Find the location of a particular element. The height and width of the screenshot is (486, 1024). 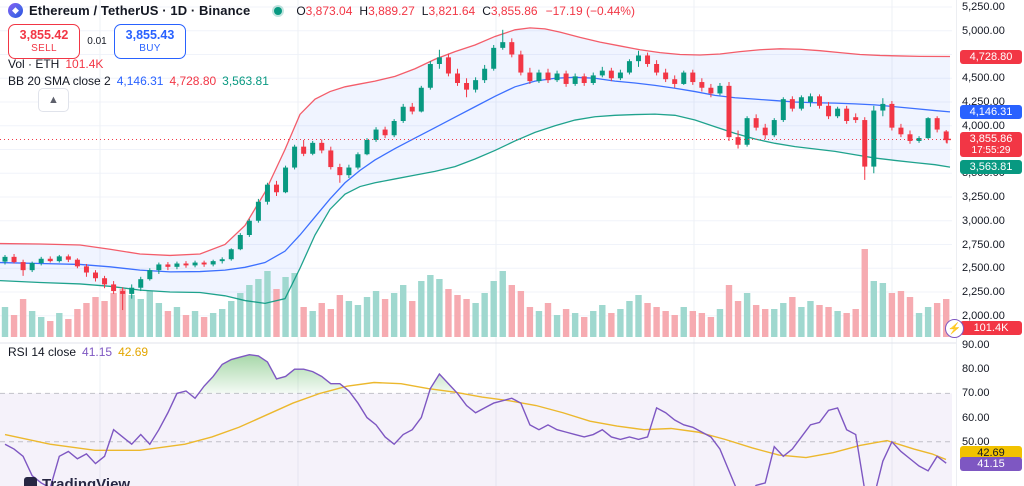

collapse-panel-button: ▲ is located at coordinates (53, 100).